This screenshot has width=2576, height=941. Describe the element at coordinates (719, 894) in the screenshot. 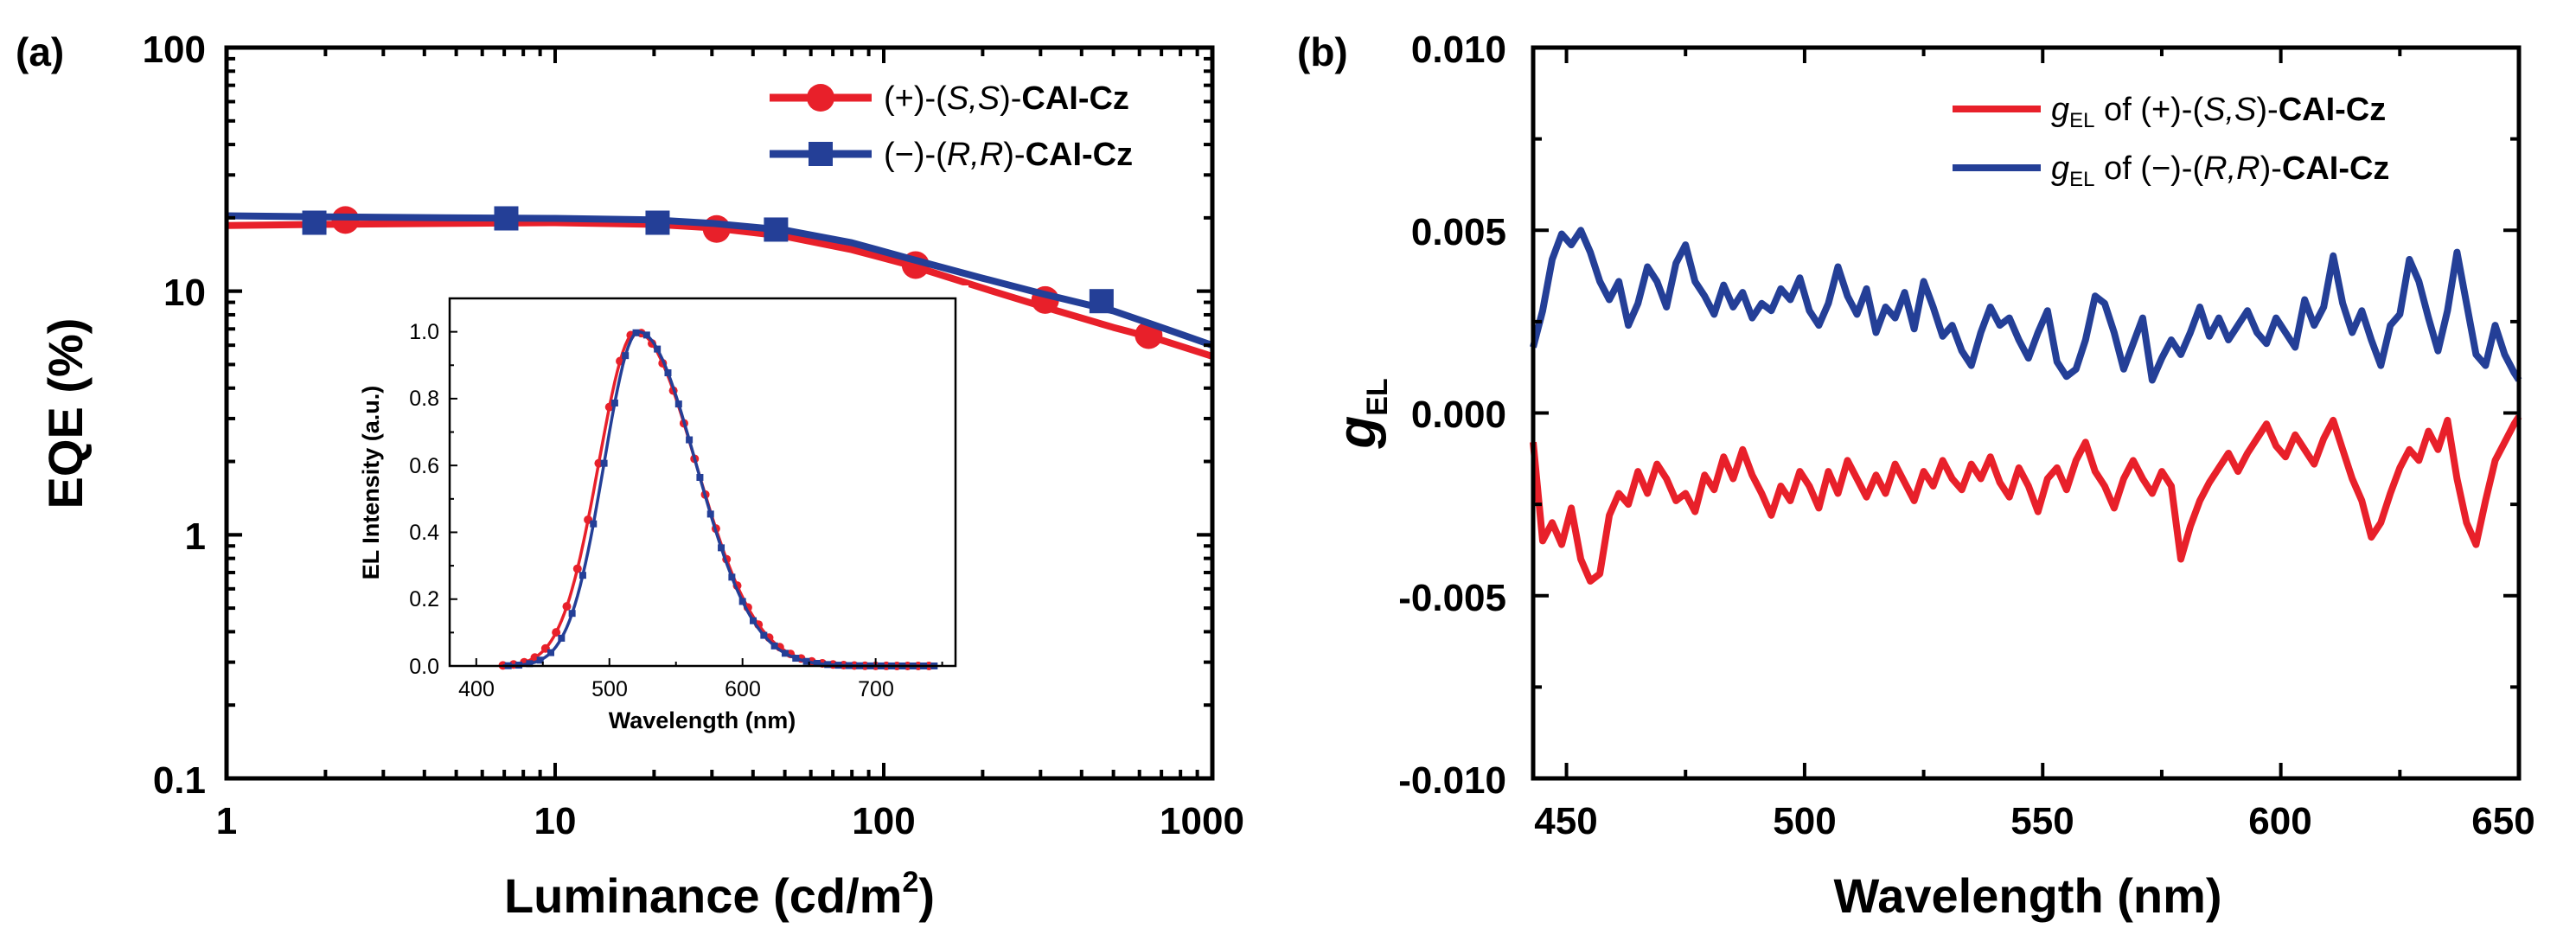

I see `panel-a-x-axis-title: Luminance (cd/m2)` at that location.